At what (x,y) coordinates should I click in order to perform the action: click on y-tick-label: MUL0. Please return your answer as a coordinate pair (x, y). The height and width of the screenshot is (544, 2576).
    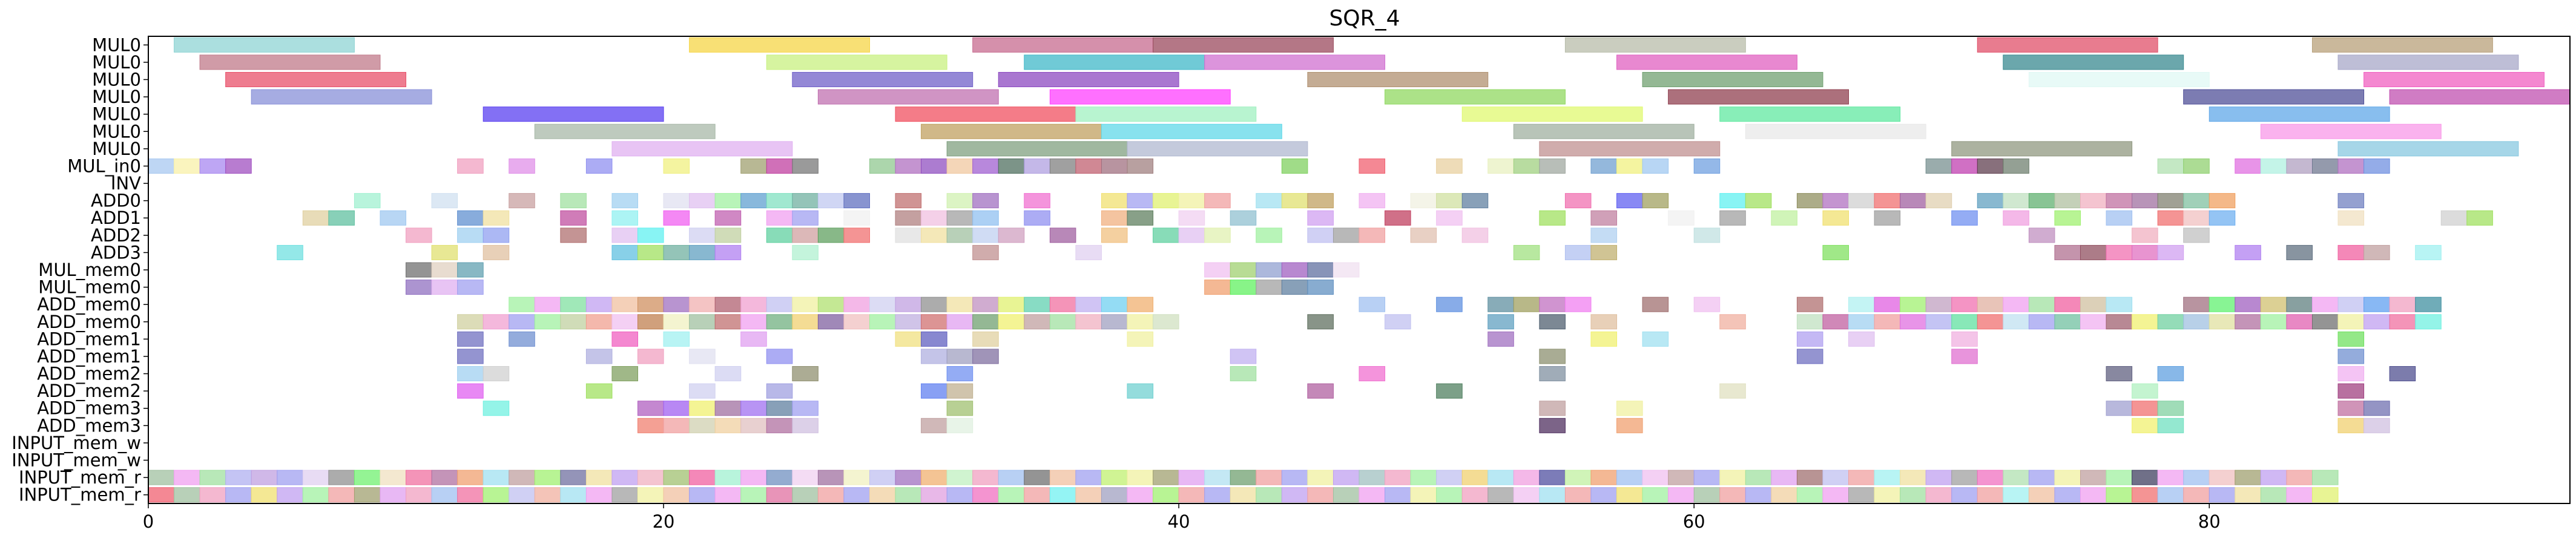
    Looking at the image, I should click on (116, 62).